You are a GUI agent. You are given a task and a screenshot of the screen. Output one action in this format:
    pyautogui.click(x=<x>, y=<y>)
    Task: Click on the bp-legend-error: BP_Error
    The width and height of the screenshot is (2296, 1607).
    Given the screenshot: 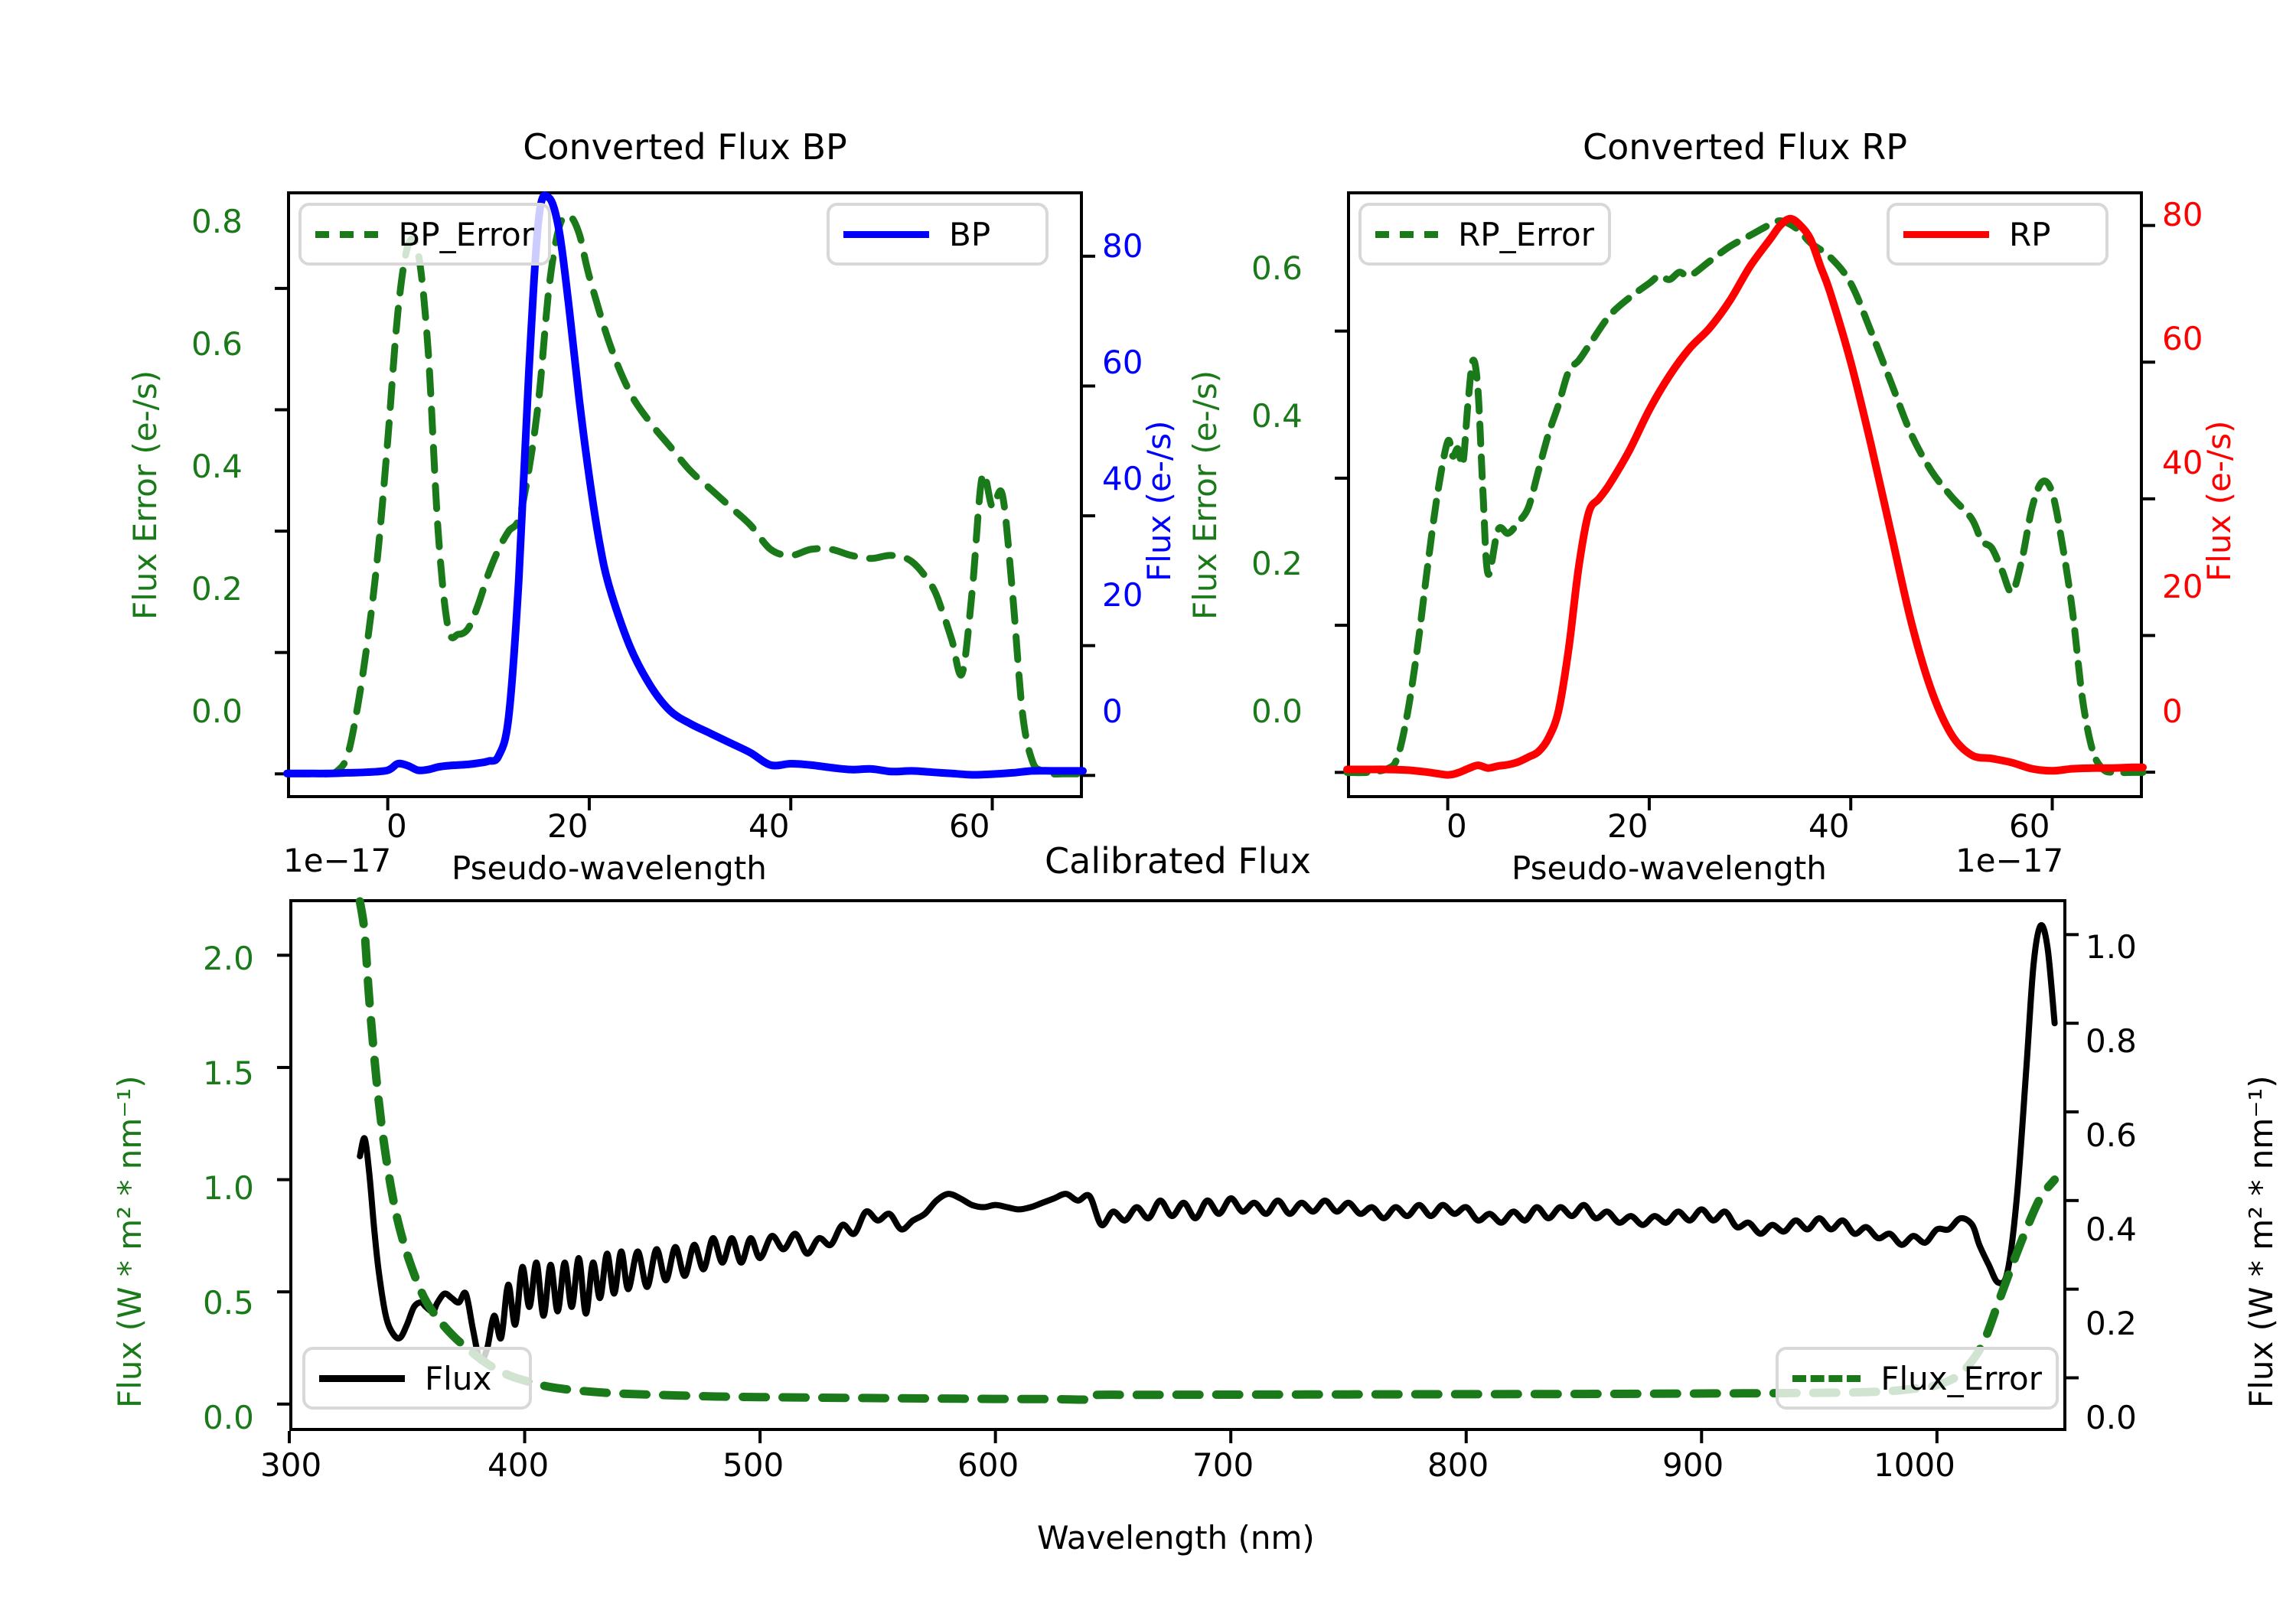 What is the action you would take?
    pyautogui.click(x=424, y=234)
    